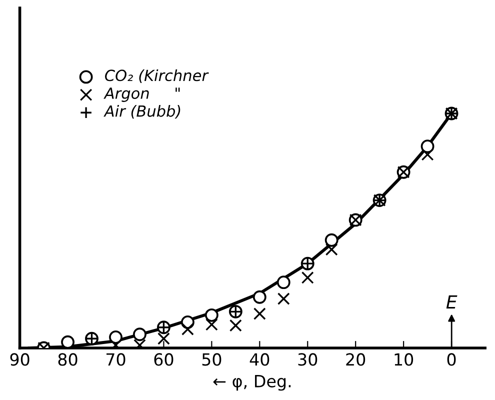 The height and width of the screenshot is (400, 495). Describe the element at coordinates (142, 95) in the screenshot. I see `legend-label: Argon "` at that location.